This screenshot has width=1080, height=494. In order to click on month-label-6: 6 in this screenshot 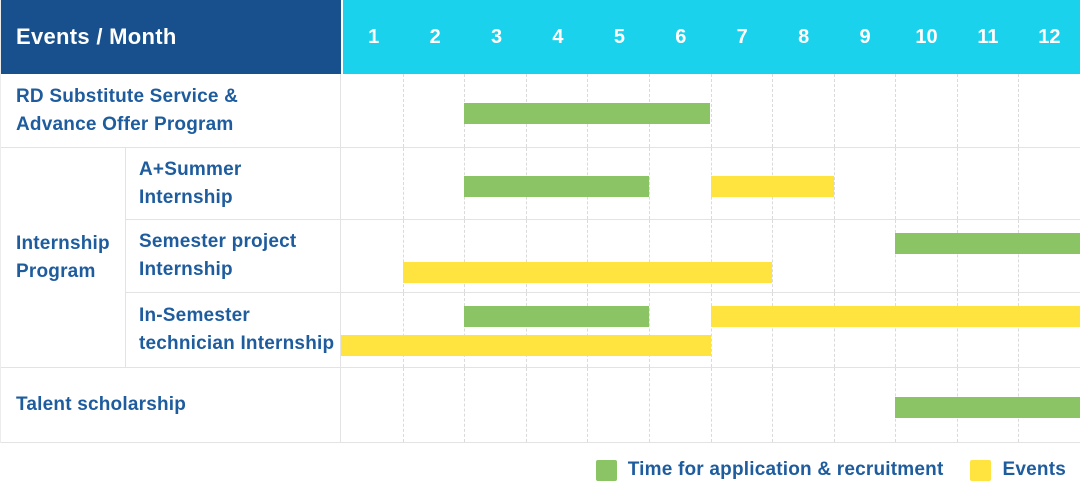, I will do `click(681, 36)`.